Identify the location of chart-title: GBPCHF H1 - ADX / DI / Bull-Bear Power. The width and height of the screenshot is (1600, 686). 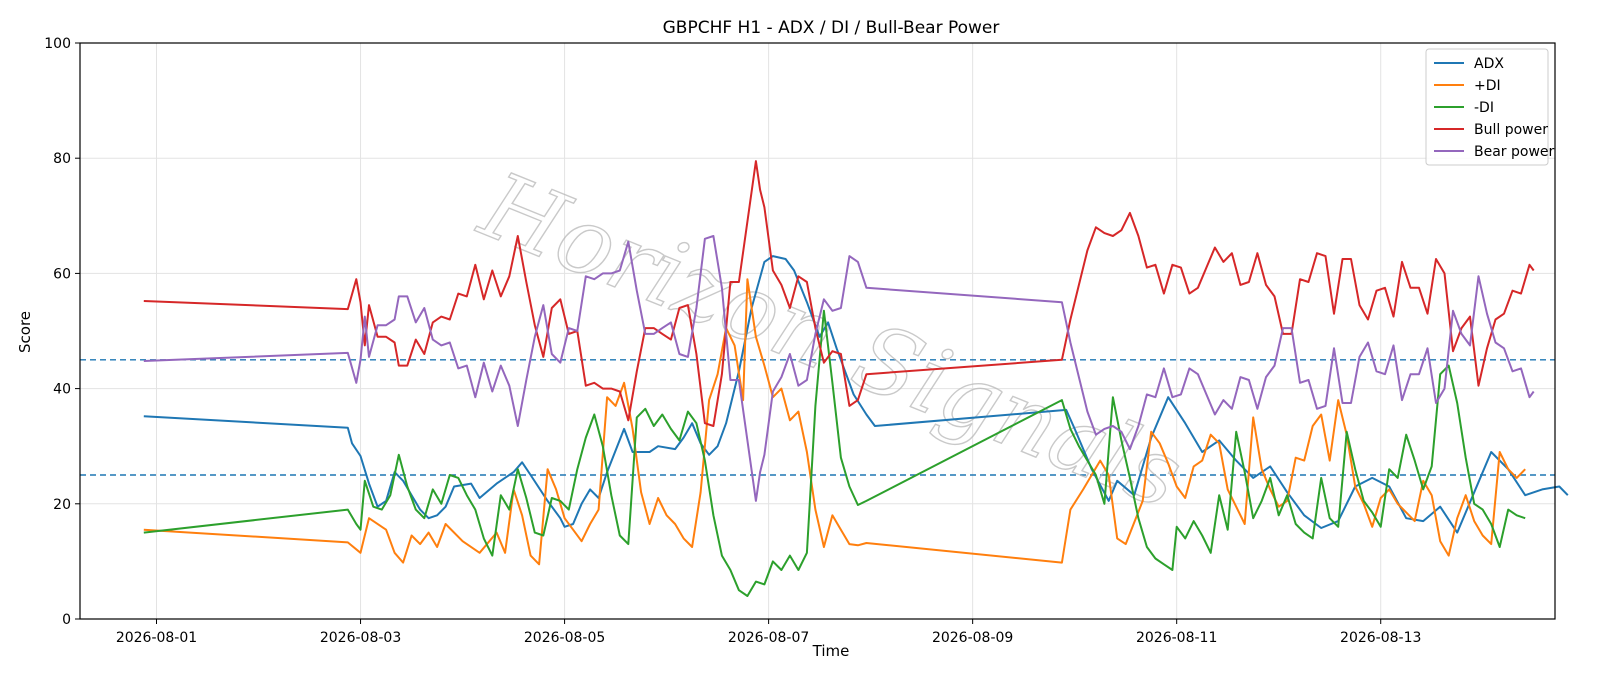
(831, 28).